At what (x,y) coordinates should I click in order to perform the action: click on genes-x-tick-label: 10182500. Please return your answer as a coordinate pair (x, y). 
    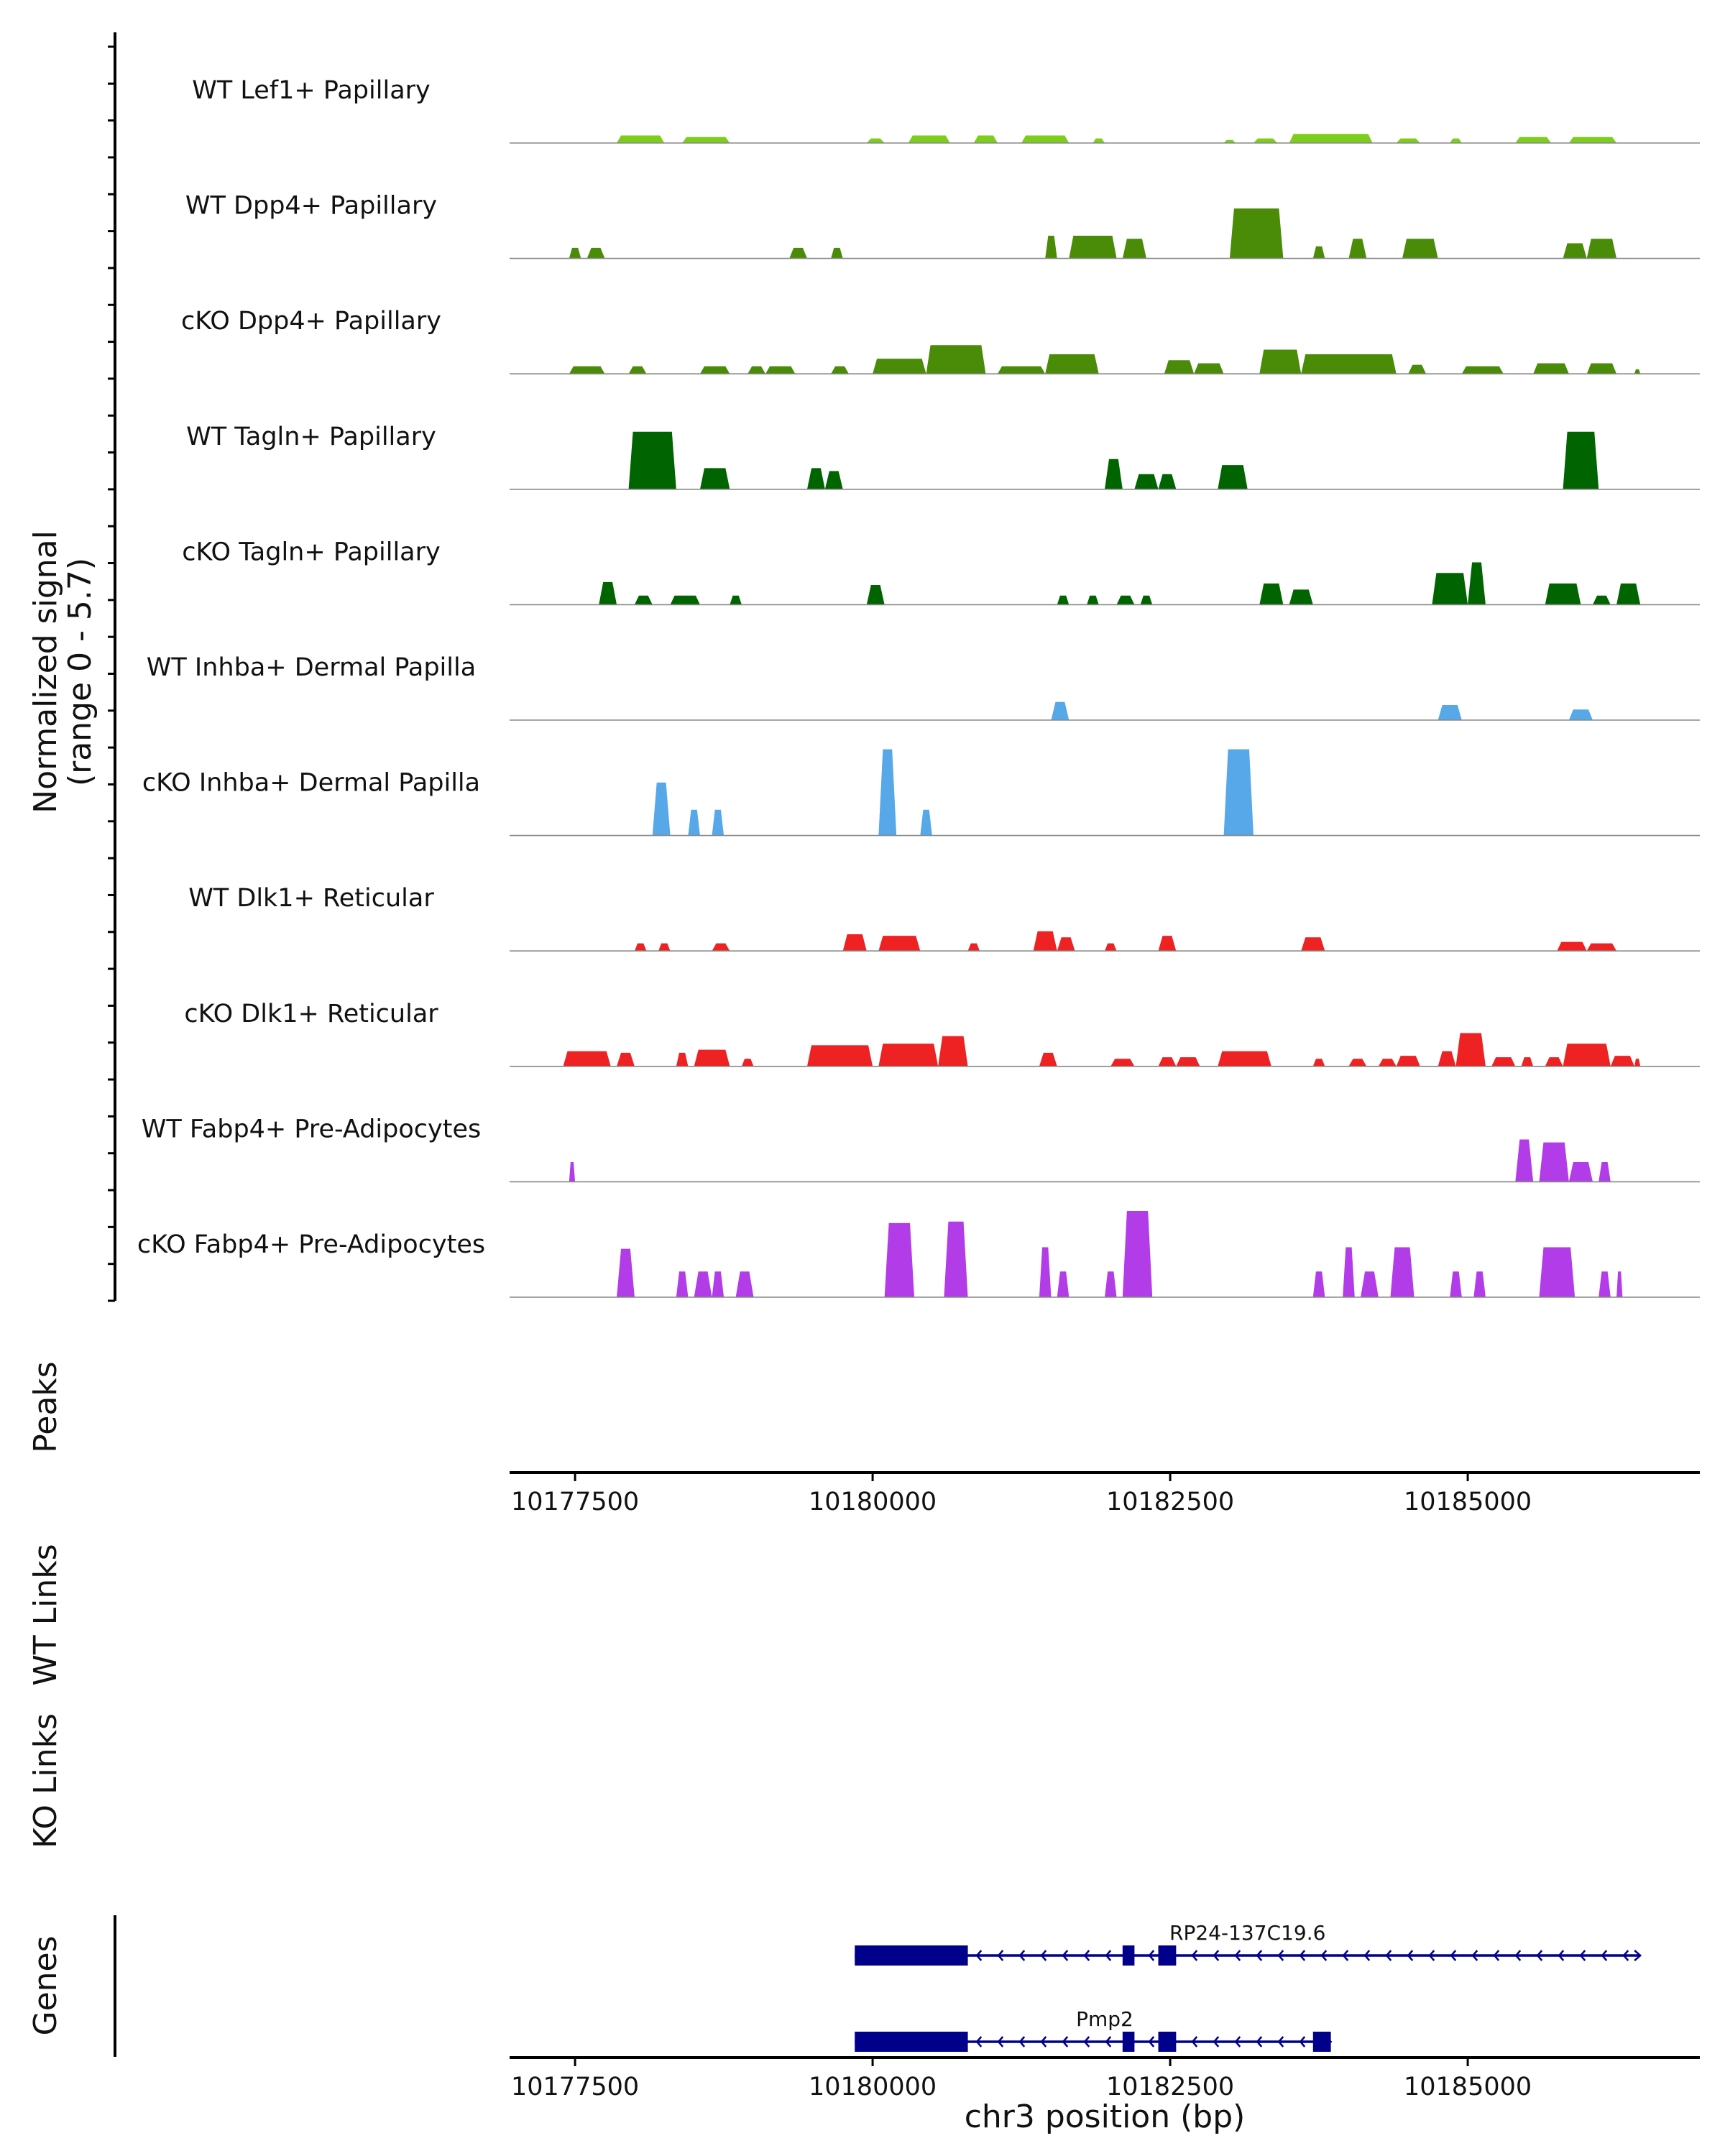
    Looking at the image, I should click on (1170, 2087).